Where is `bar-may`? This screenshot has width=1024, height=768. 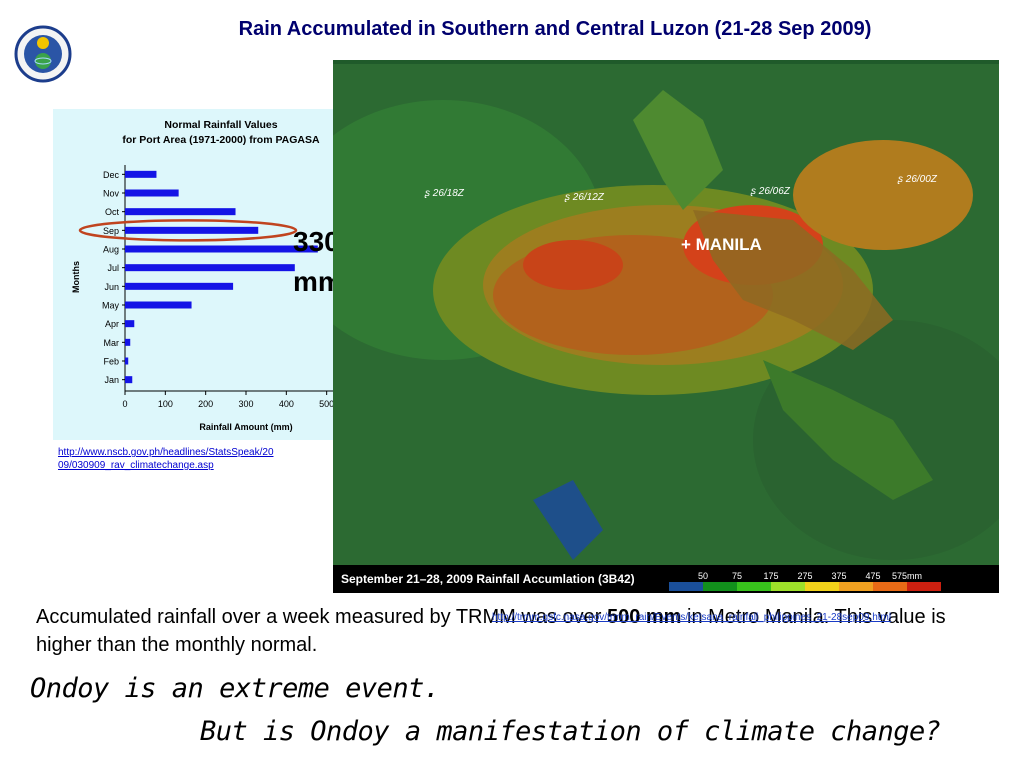
bar-may is located at coordinates (158, 305).